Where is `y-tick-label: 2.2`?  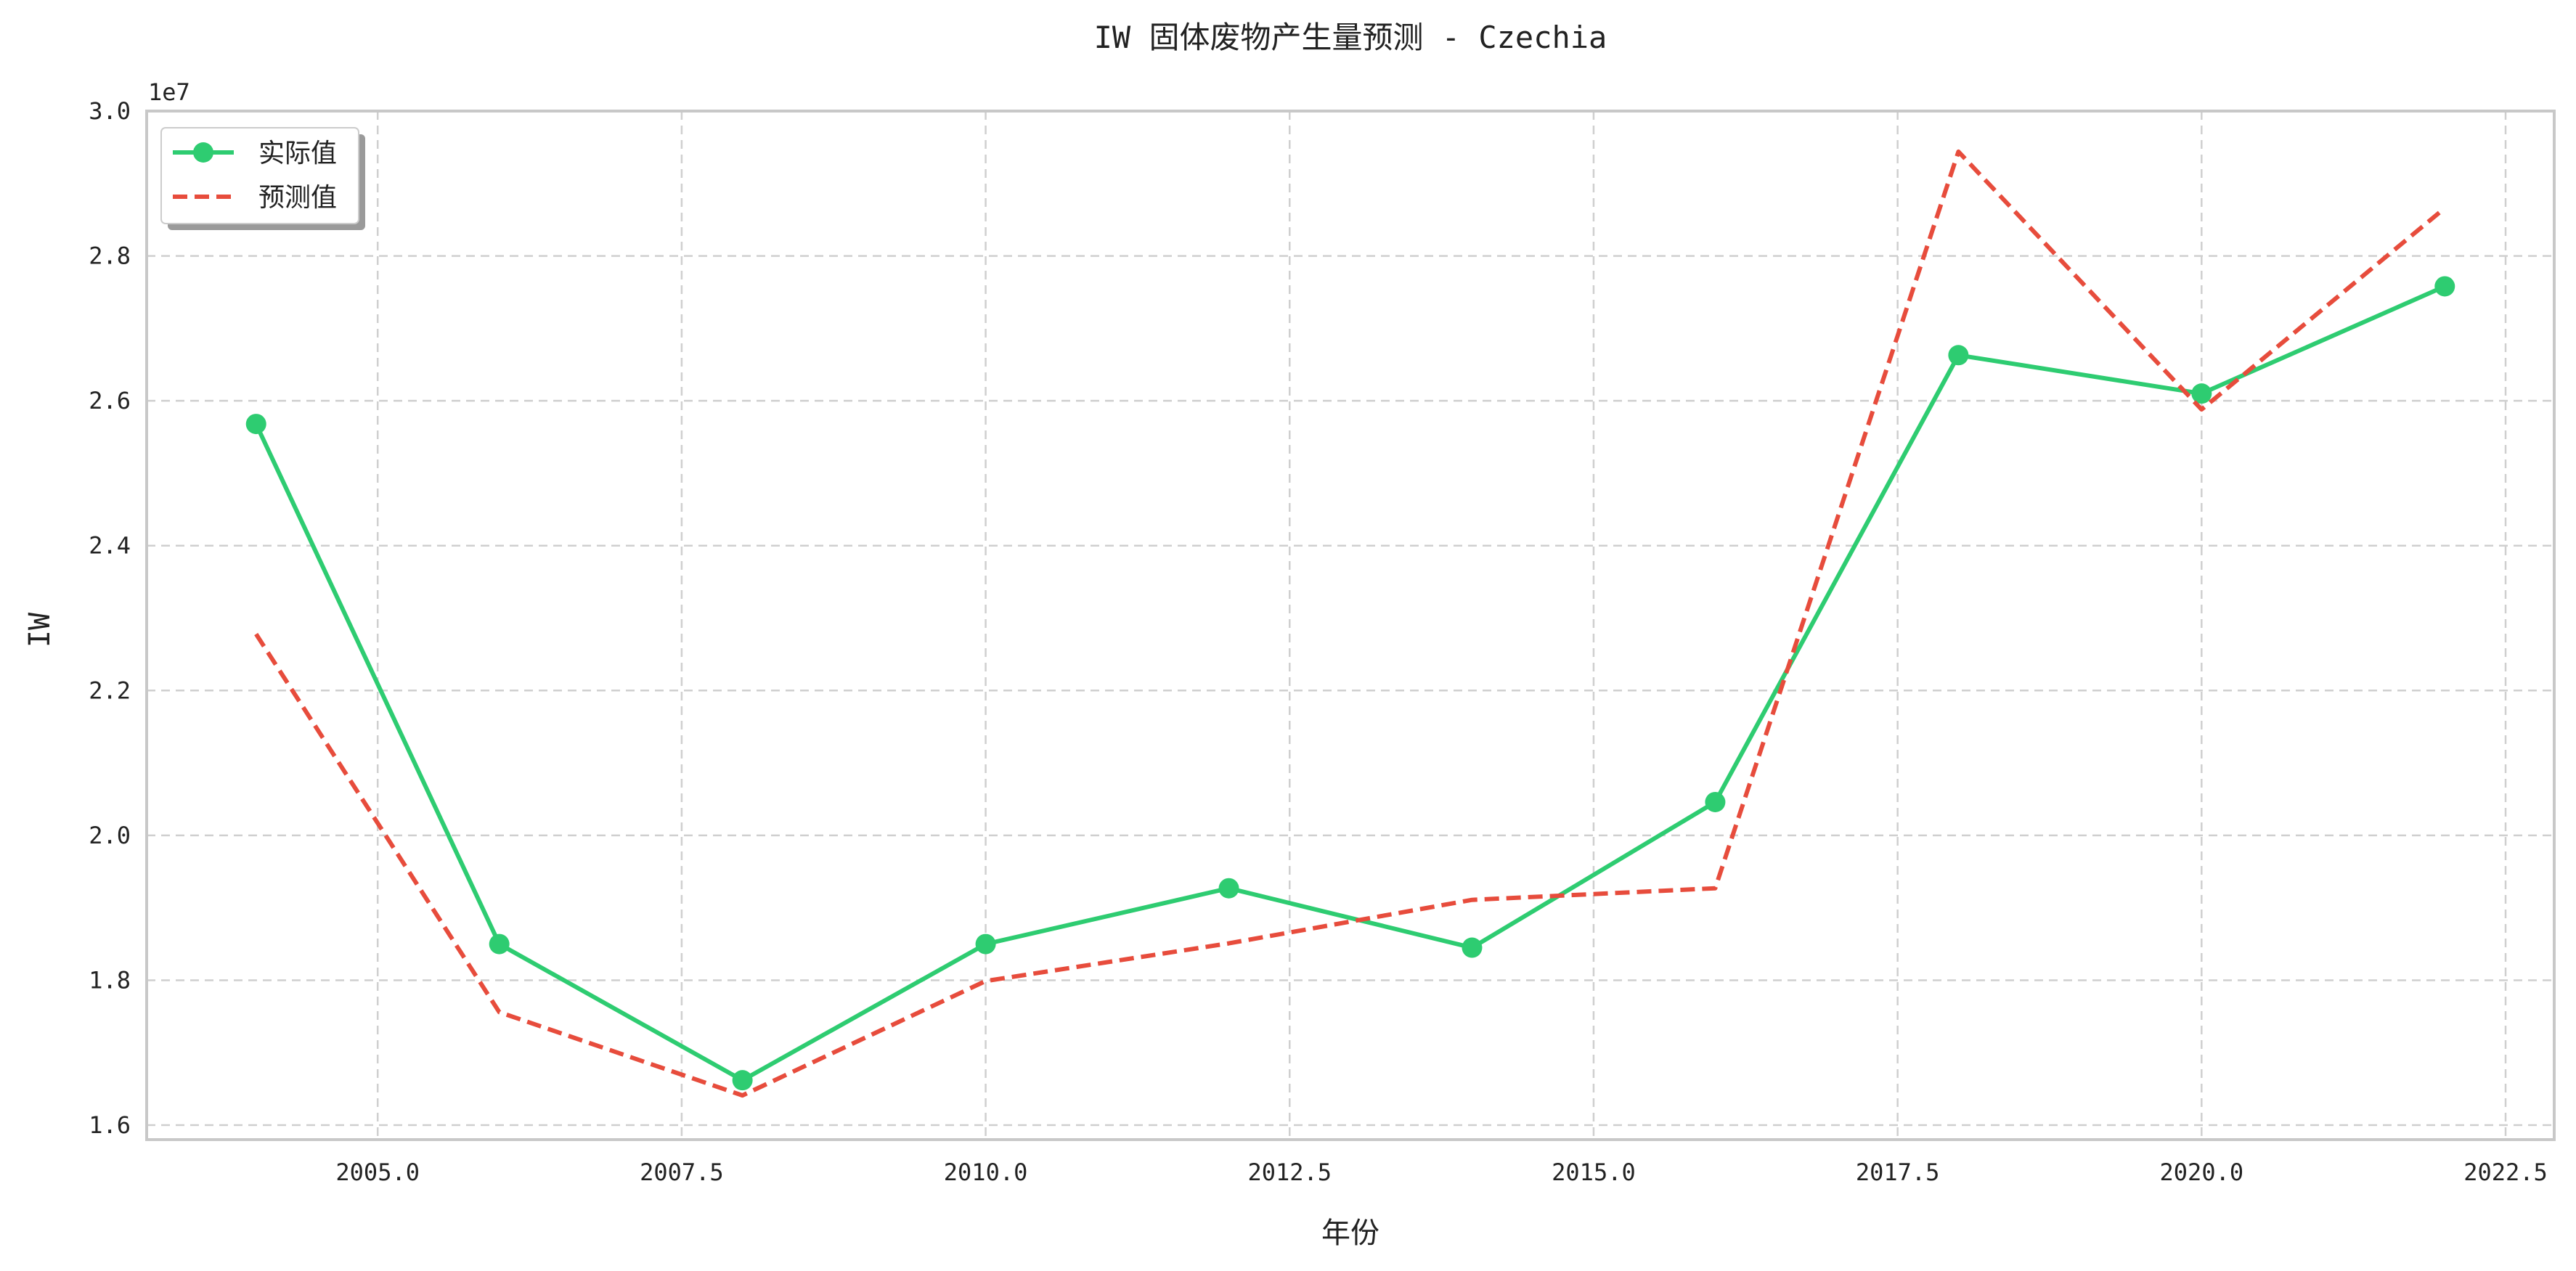 y-tick-label: 2.2 is located at coordinates (110, 690).